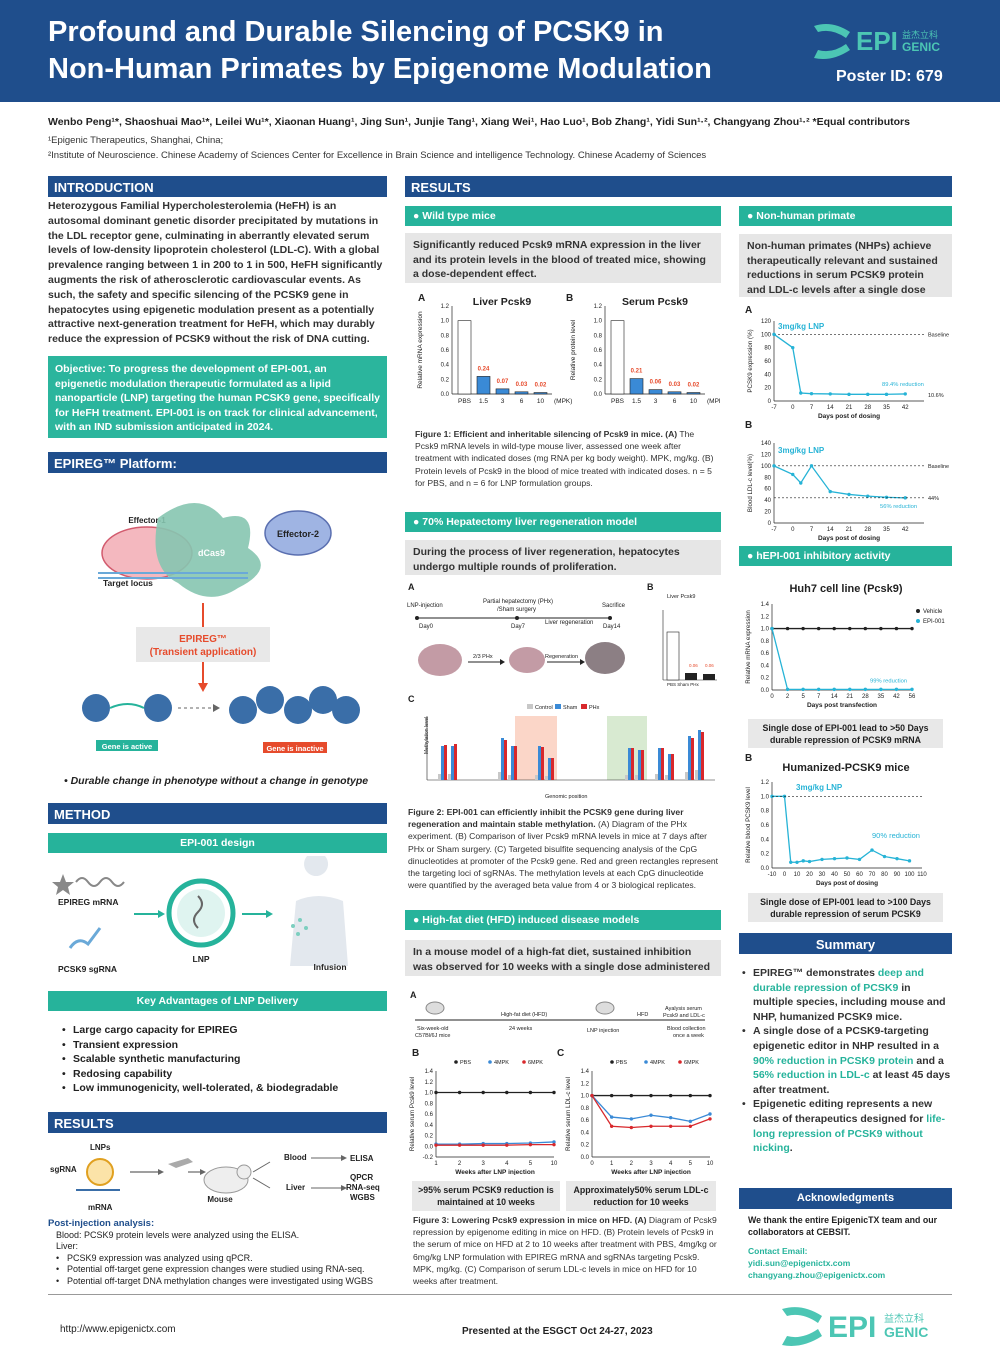  Describe the element at coordinates (888, 682) in the screenshot. I see `annotation: 99% reduction` at that location.